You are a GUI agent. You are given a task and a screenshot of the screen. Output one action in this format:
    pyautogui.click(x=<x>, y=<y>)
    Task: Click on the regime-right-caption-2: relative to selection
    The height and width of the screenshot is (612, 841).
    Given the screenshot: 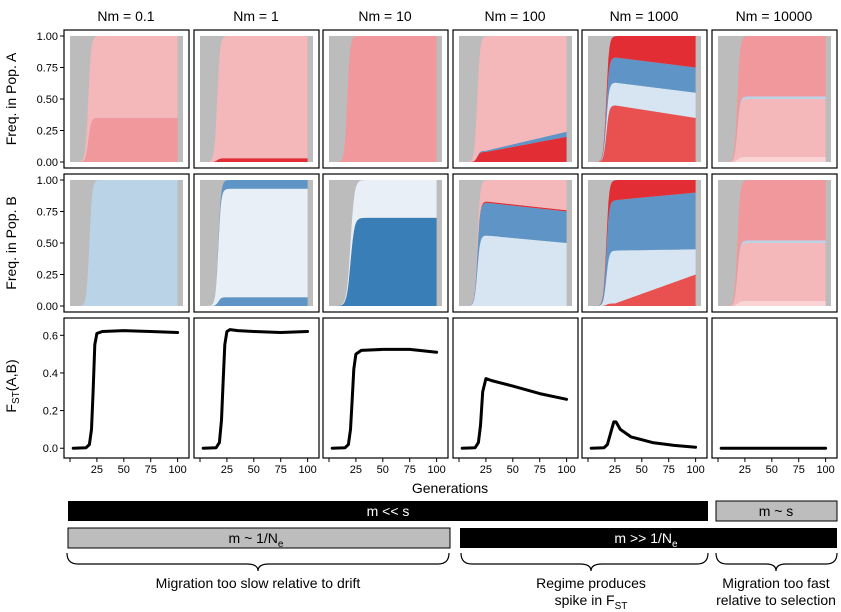 What is the action you would take?
    pyautogui.click(x=776, y=600)
    